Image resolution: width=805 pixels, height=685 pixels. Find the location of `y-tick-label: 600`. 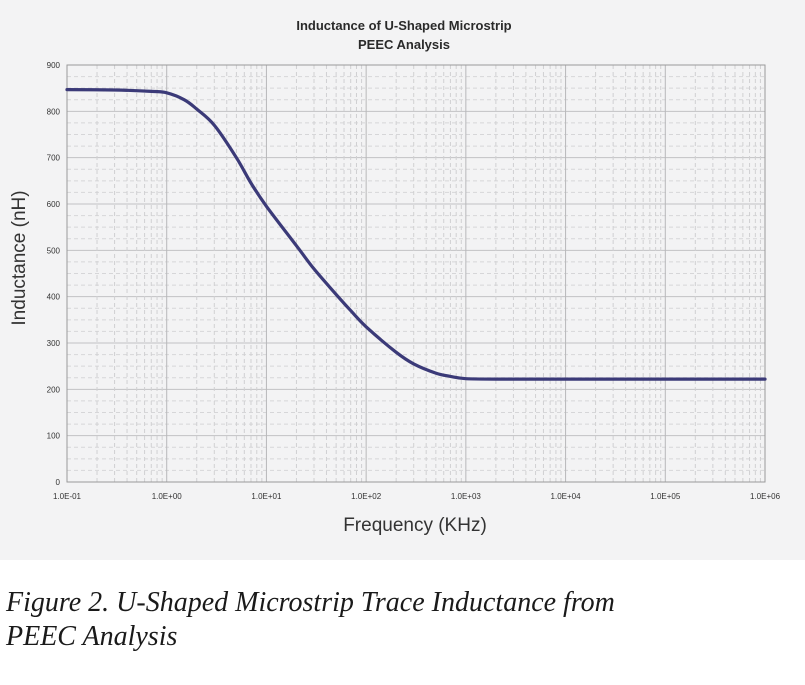

y-tick-label: 600 is located at coordinates (54, 204).